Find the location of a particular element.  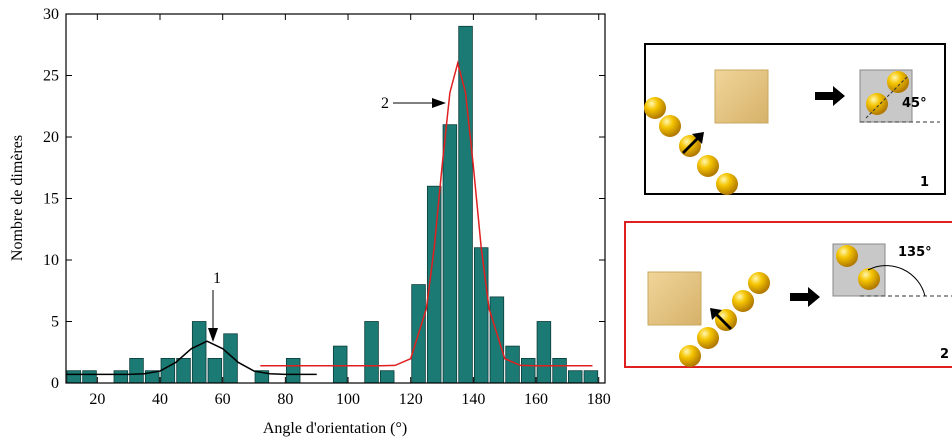

annotation: 1 is located at coordinates (217, 278).